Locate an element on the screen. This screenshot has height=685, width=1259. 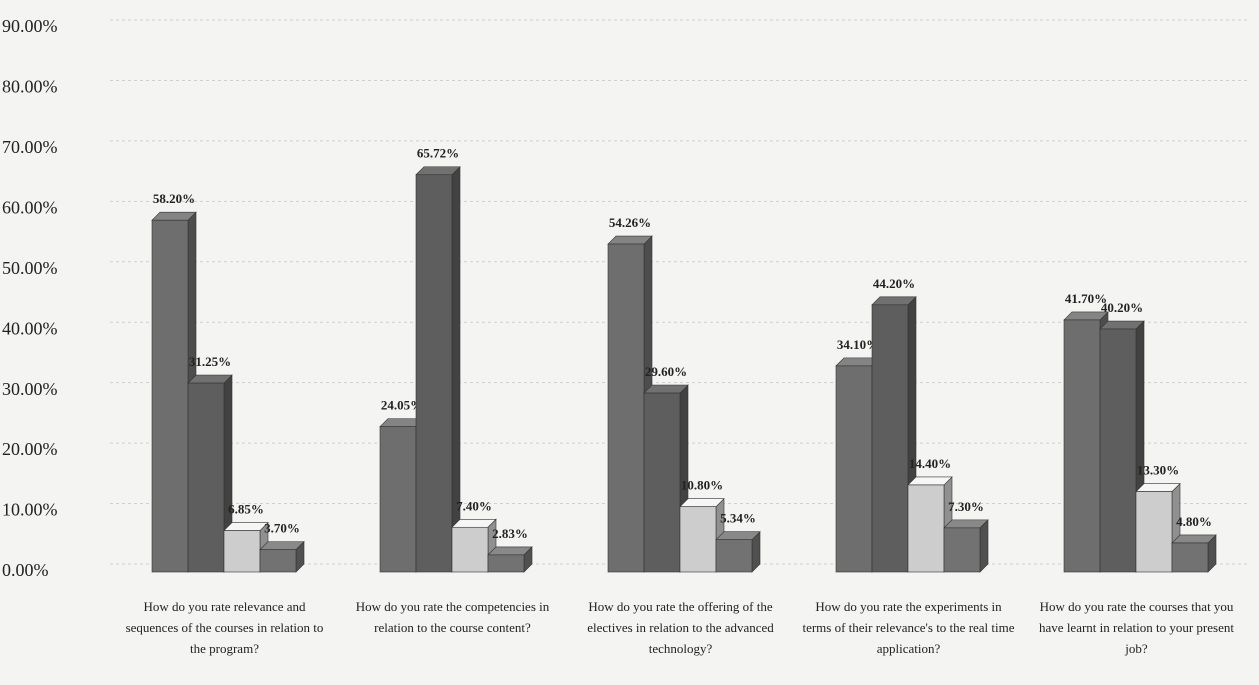
value-label: 44.20% is located at coordinates (894, 283).